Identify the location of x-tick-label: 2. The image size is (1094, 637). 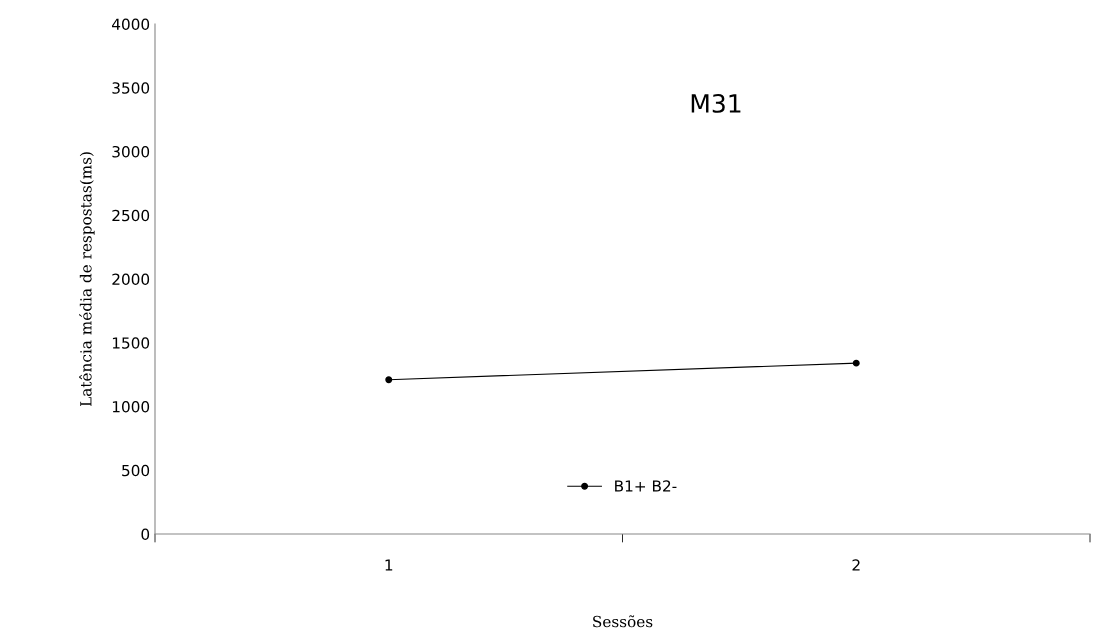
(856, 565).